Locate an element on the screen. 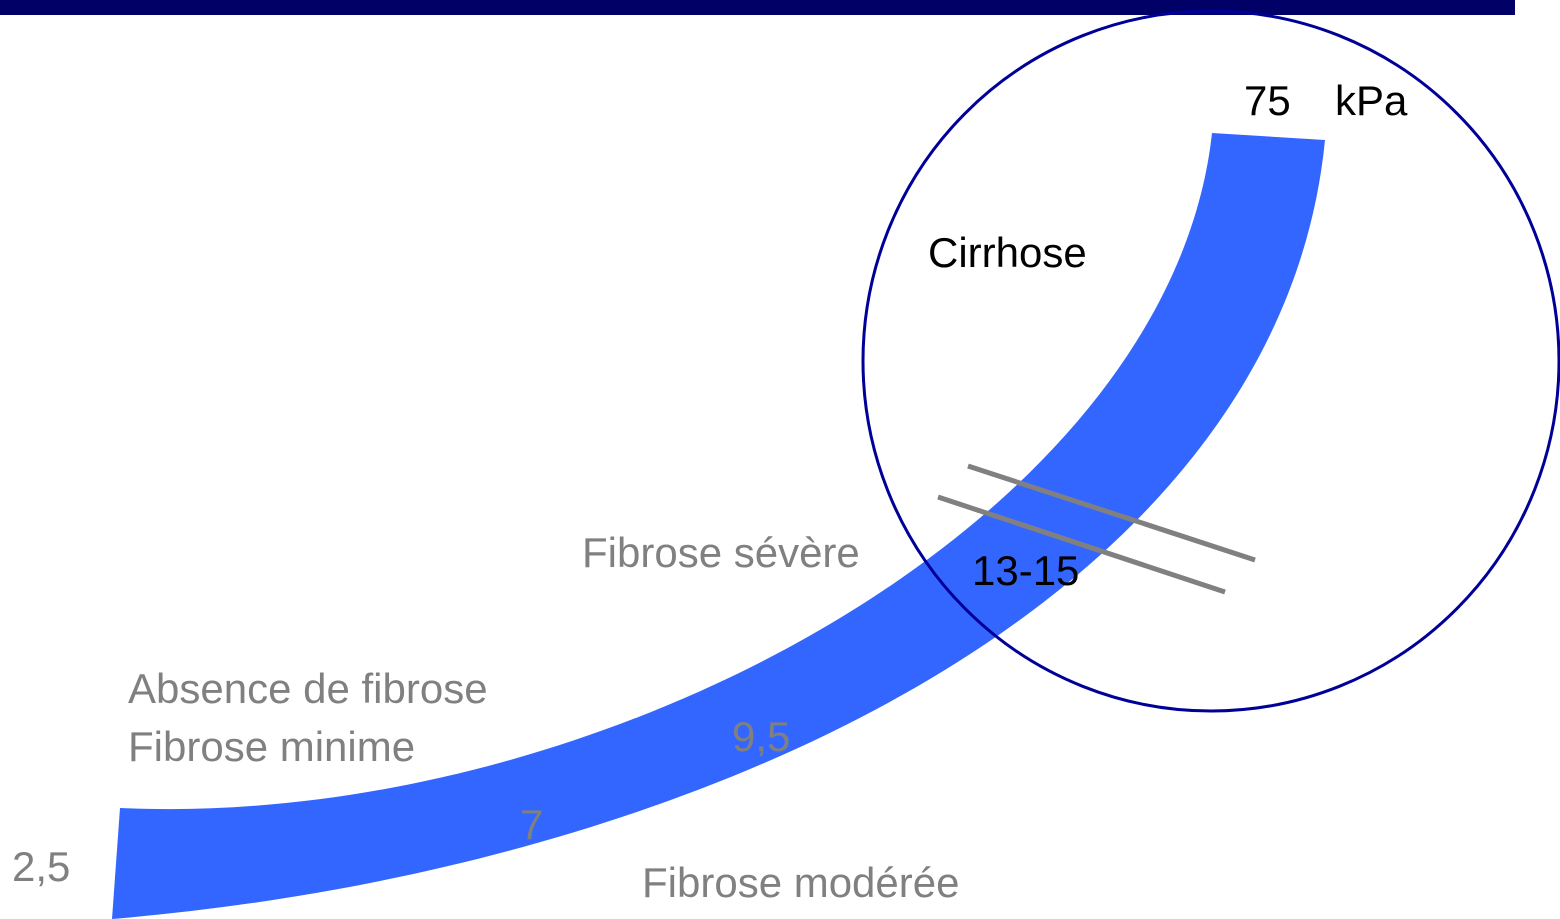  threshold-label: 9,5 is located at coordinates (761, 736).